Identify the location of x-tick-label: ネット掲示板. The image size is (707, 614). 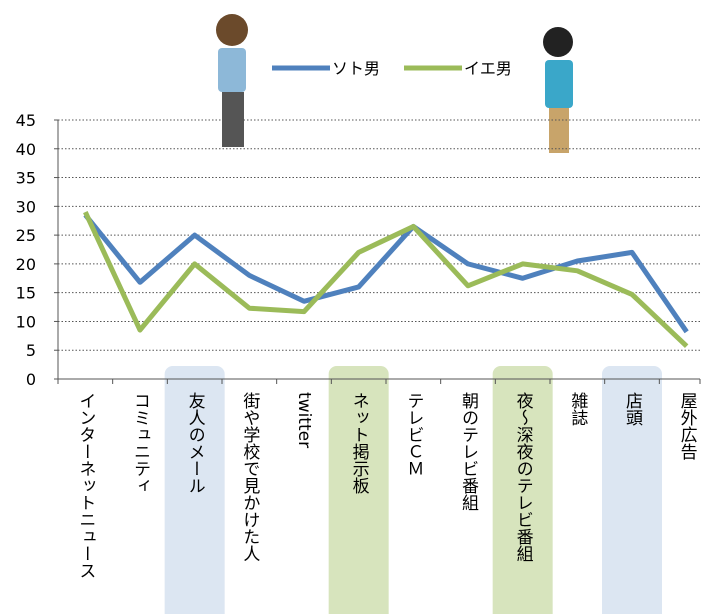
(359, 443).